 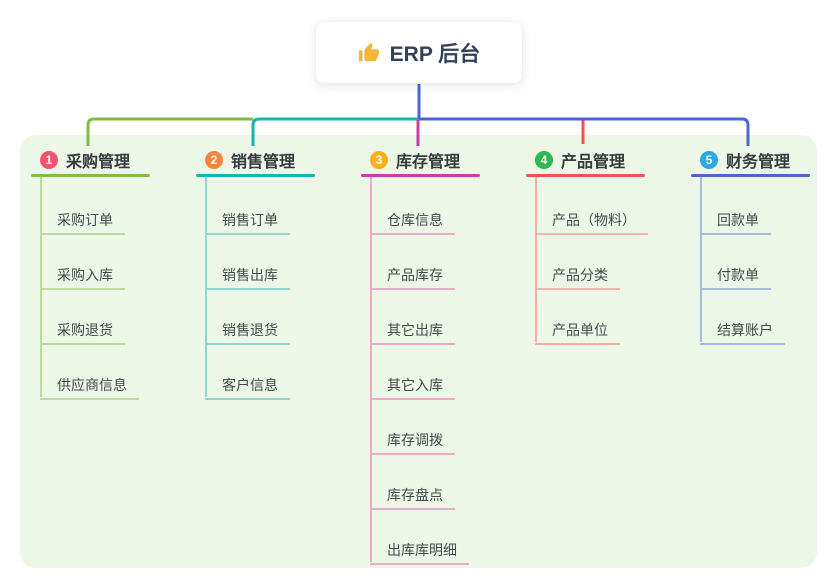 I want to click on child-label: 客户信息, so click(x=250, y=385).